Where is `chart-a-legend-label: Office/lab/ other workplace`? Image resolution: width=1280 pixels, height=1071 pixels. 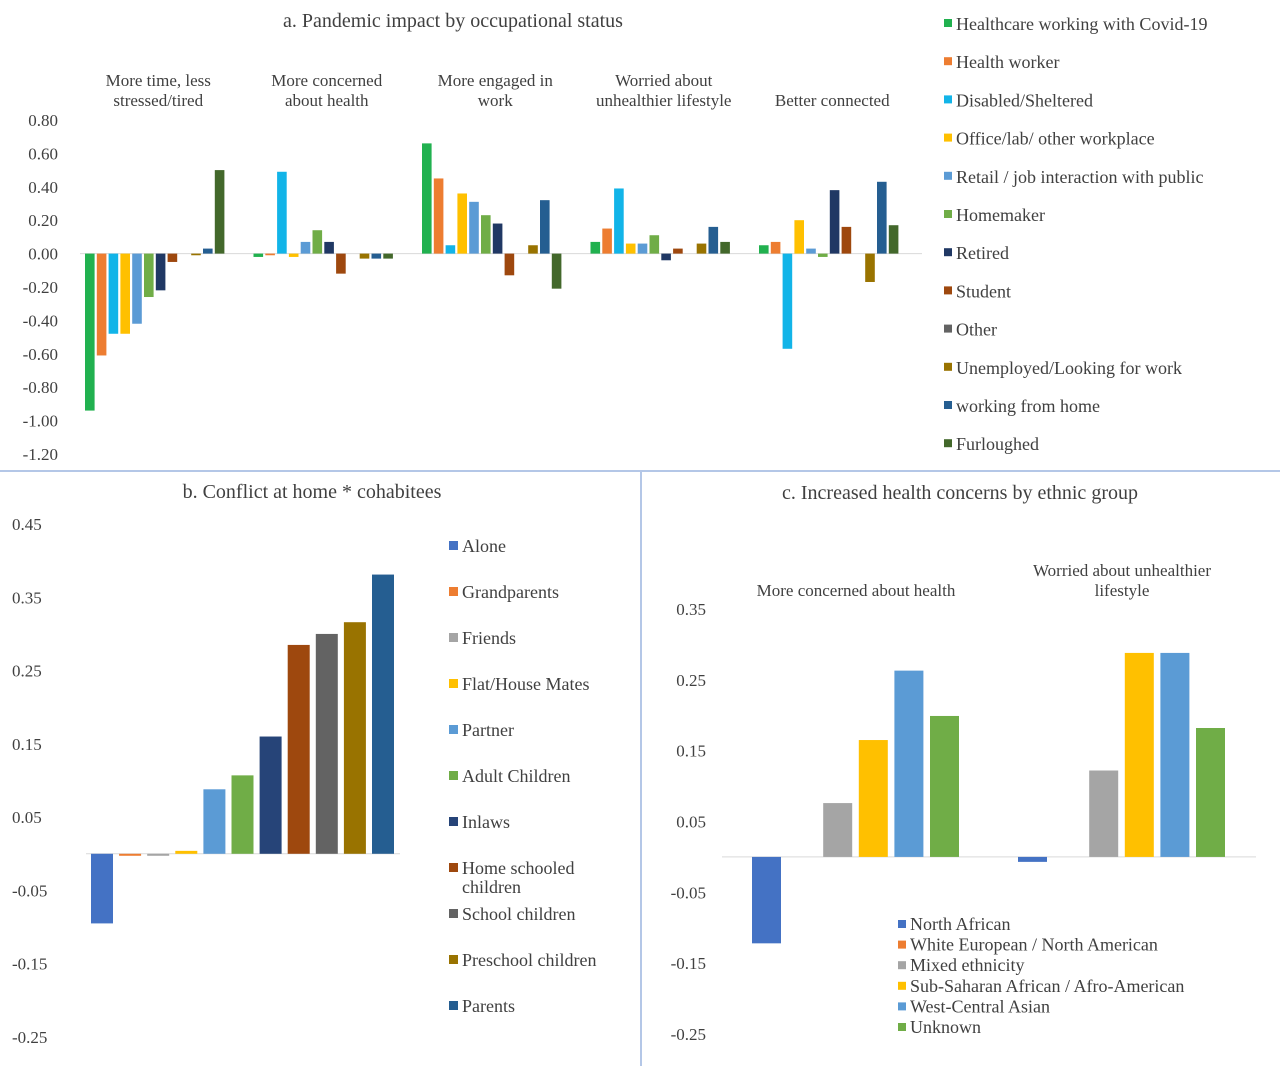 chart-a-legend-label: Office/lab/ other workplace is located at coordinates (1055, 139).